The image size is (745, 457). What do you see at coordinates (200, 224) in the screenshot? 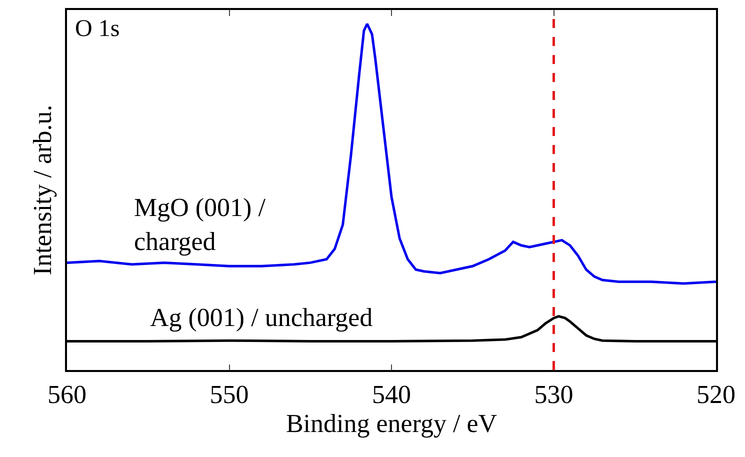
I see `series-label: MgO (001) / charged` at bounding box center [200, 224].